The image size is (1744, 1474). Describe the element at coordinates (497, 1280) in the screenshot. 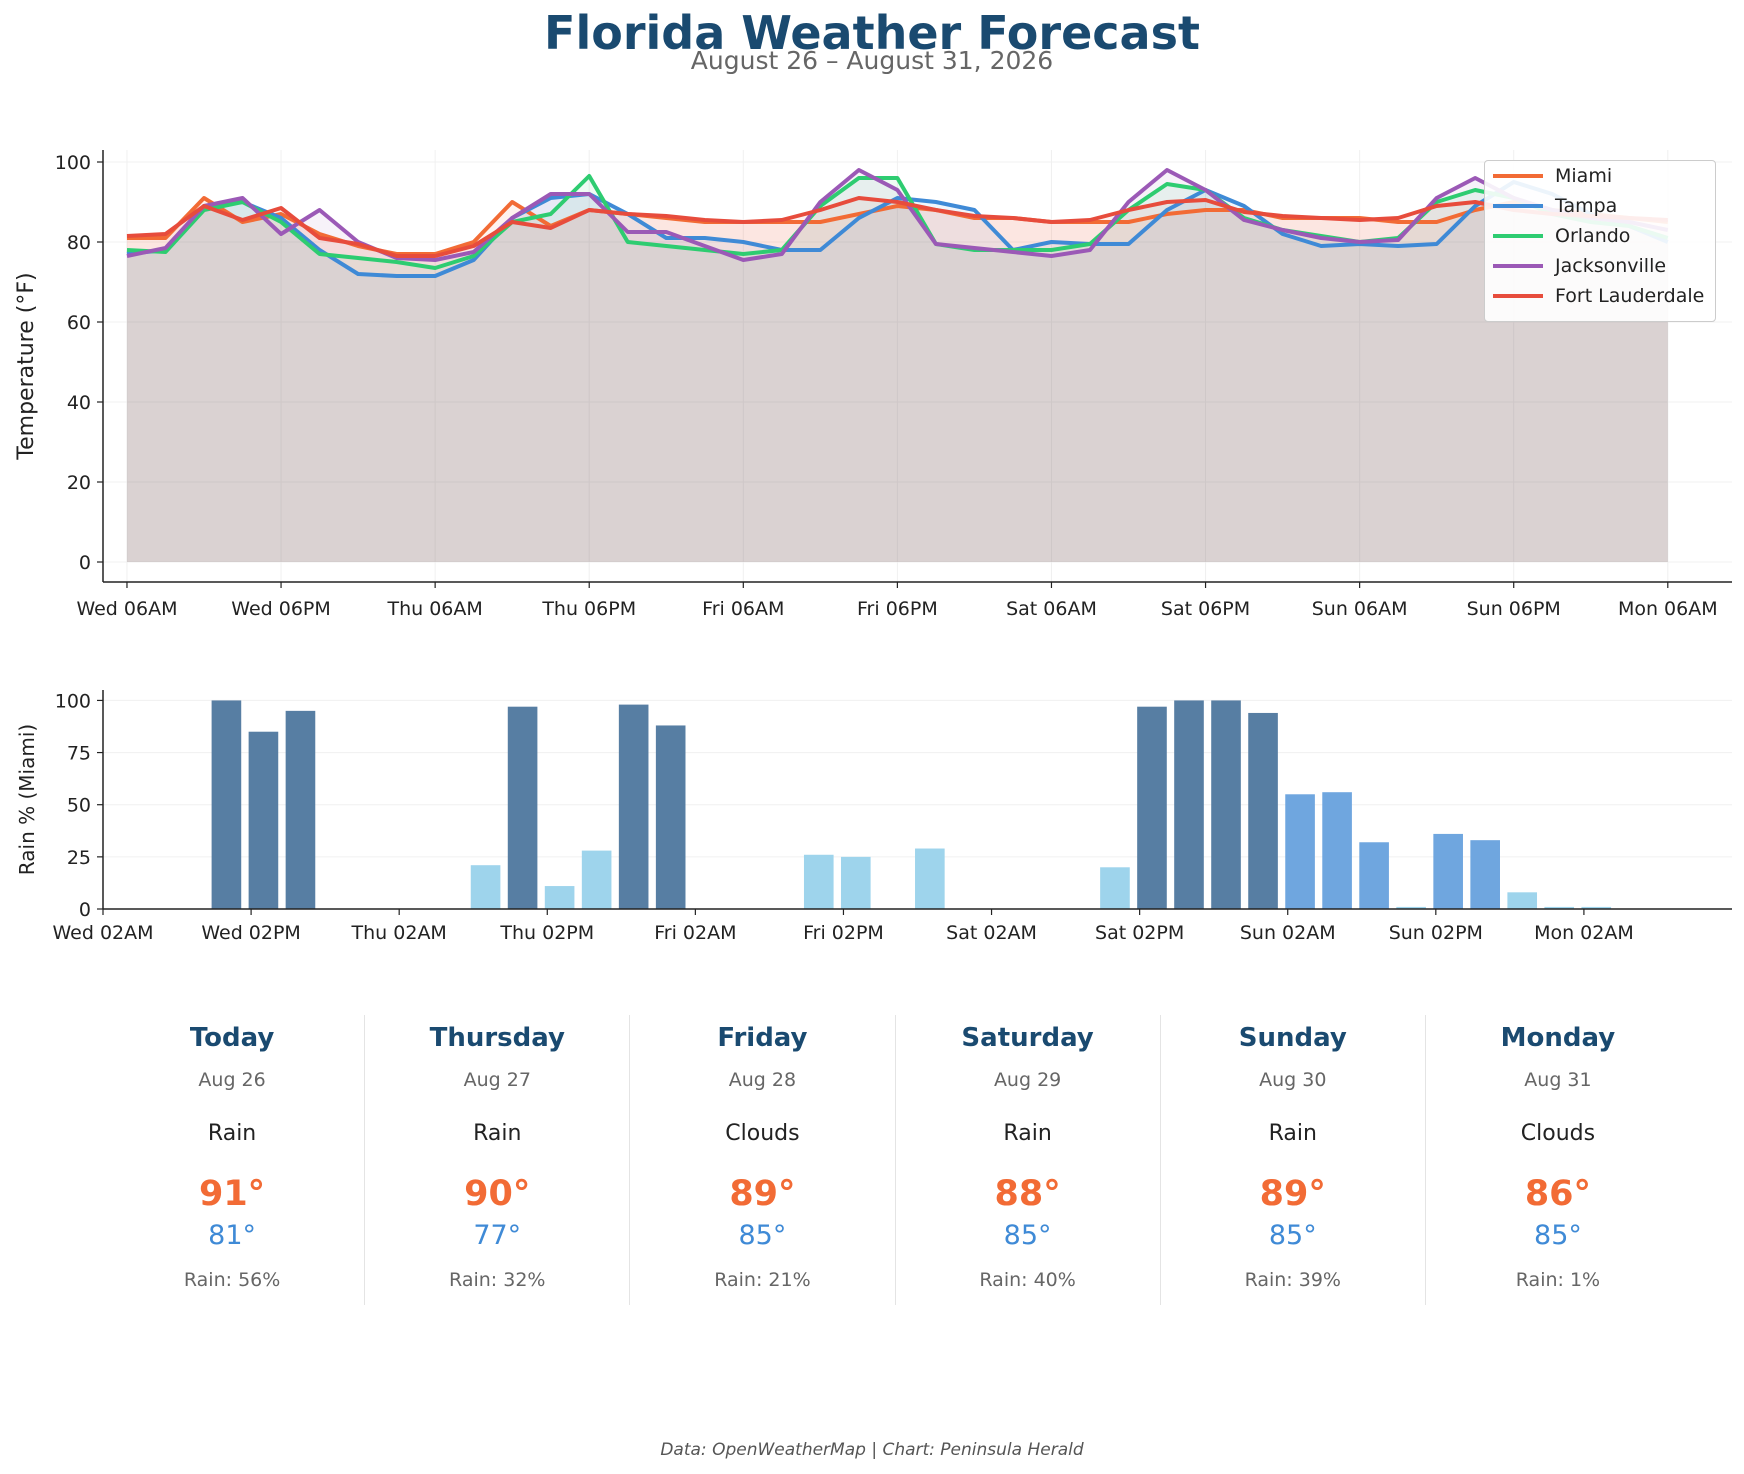

I see `day-rain-chance: Rain: 32%` at that location.